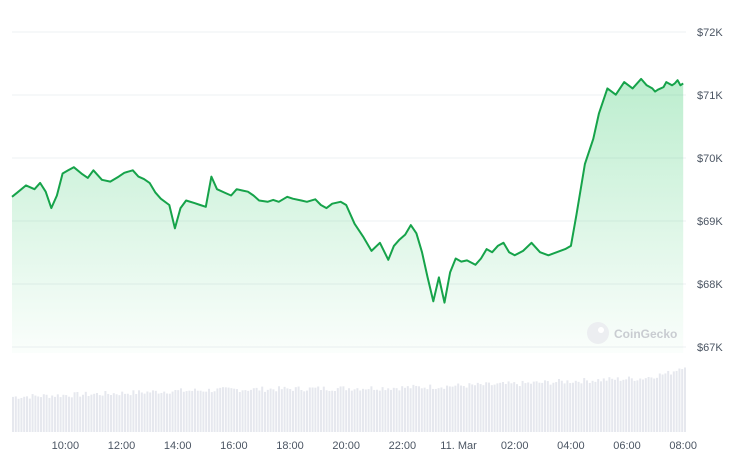  What do you see at coordinates (710, 159) in the screenshot?
I see `y-tick-label: $70K` at bounding box center [710, 159].